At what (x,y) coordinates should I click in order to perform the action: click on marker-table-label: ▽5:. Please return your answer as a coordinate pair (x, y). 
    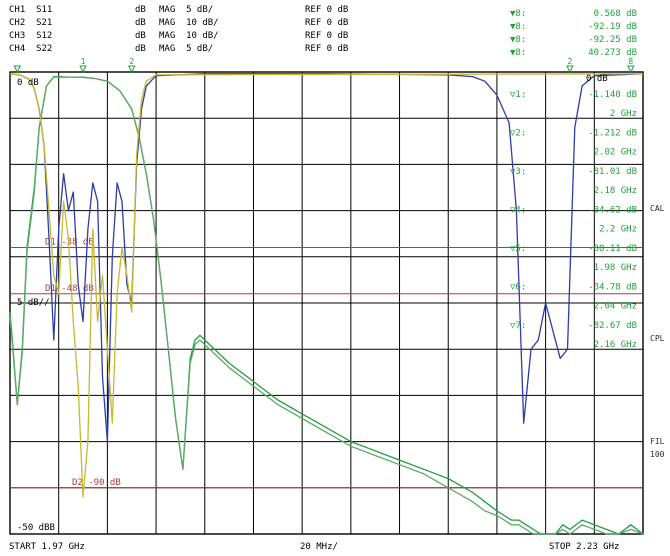
    Looking at the image, I should click on (518, 249).